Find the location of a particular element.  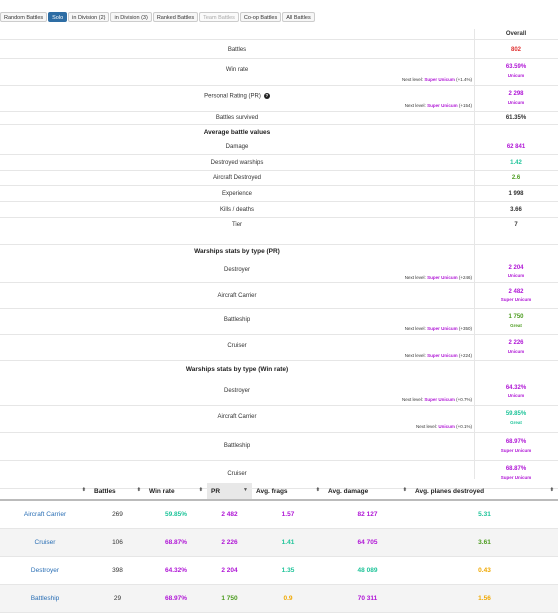

winrate-rating: Unicum is located at coordinates (516, 75).